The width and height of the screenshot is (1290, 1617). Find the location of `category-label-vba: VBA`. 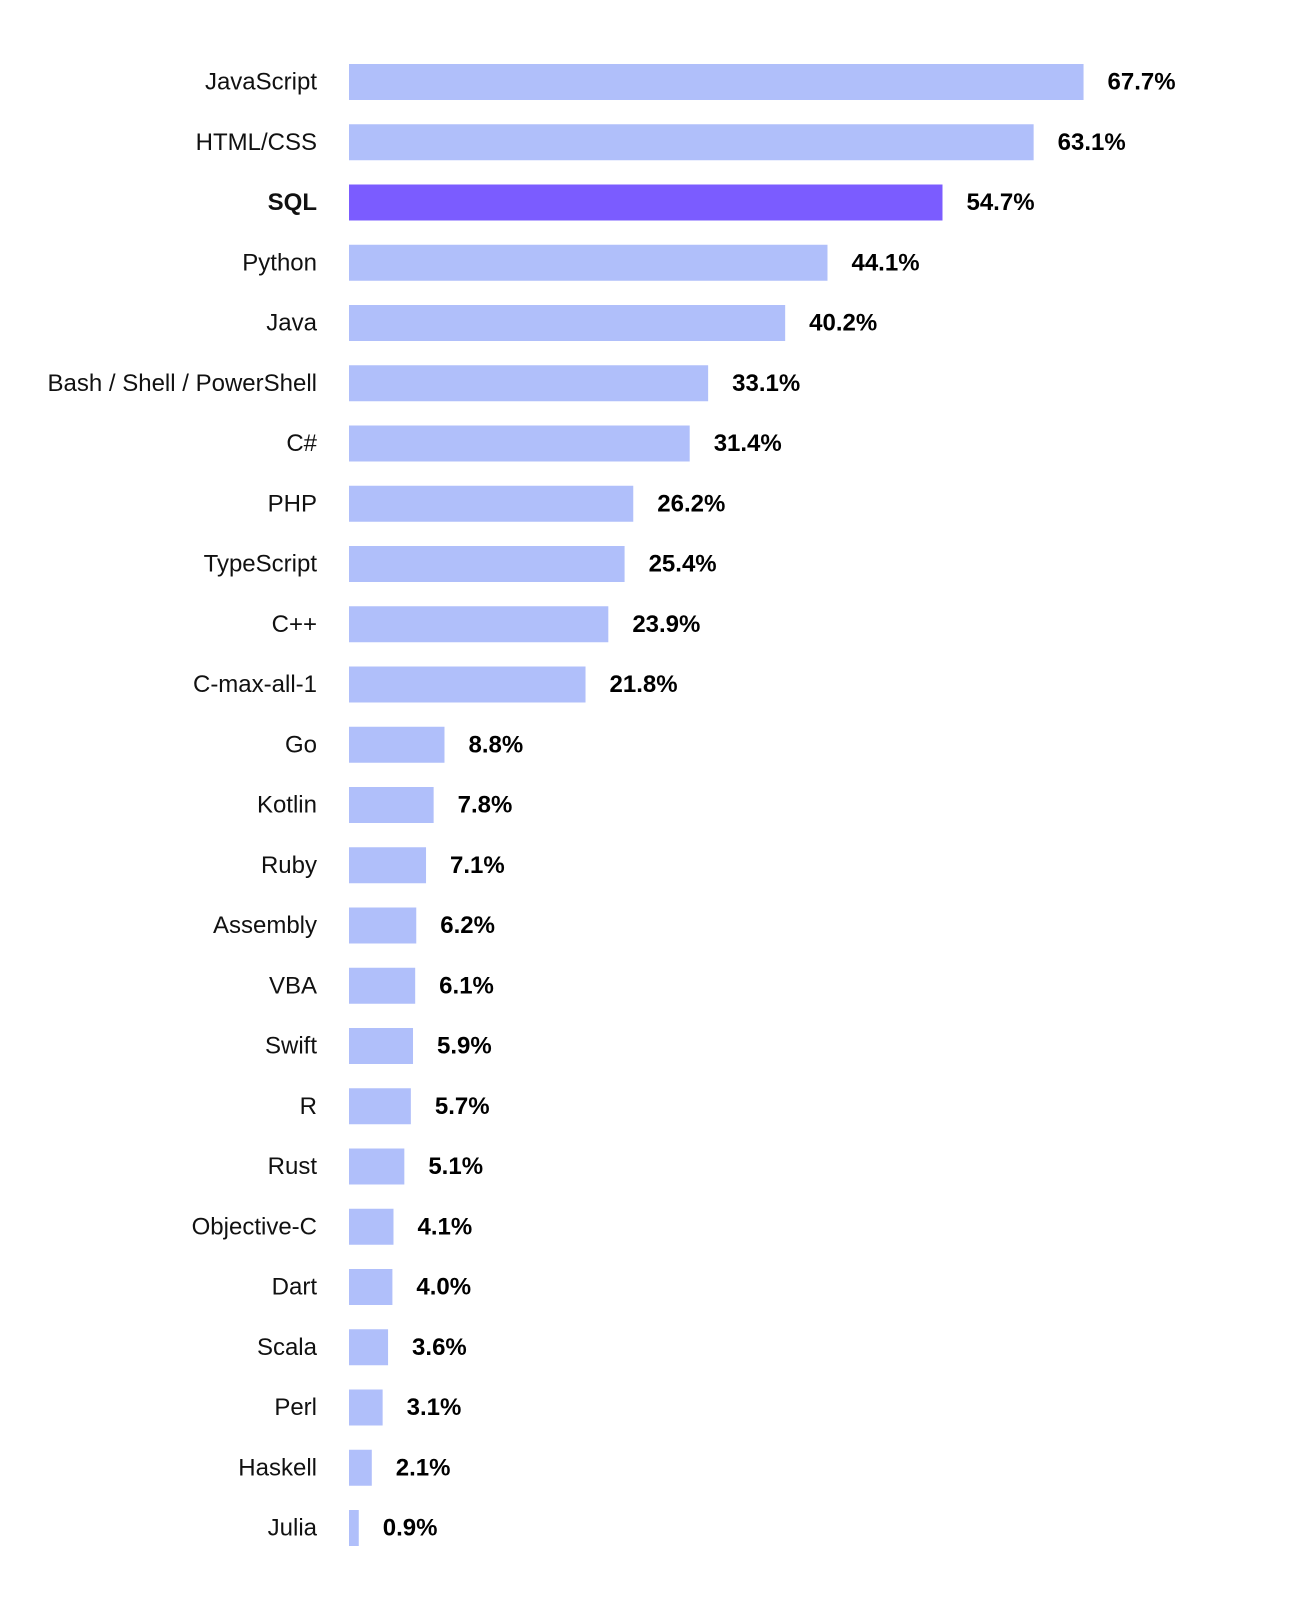

category-label-vba: VBA is located at coordinates (293, 985).